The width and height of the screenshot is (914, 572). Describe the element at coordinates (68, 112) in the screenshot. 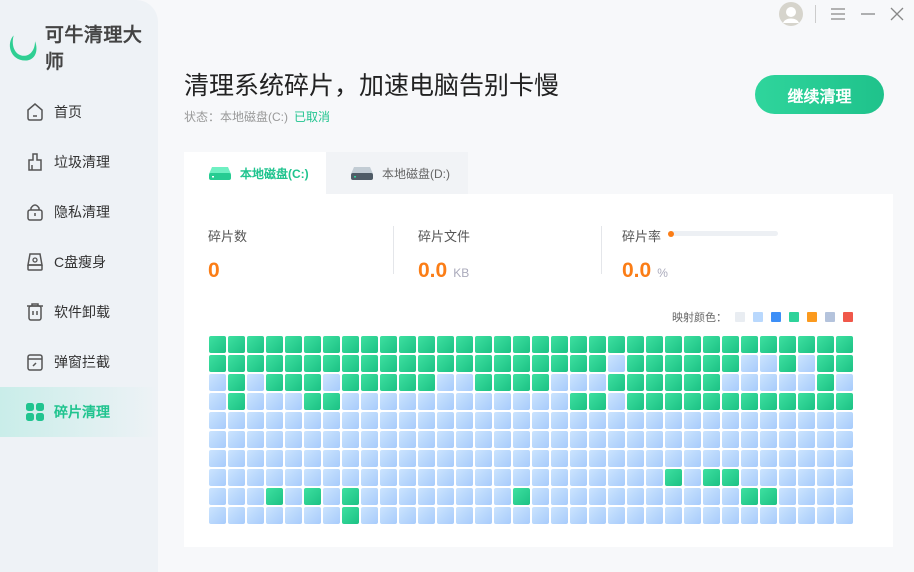

I see `sidebar-item-label: 首页` at that location.